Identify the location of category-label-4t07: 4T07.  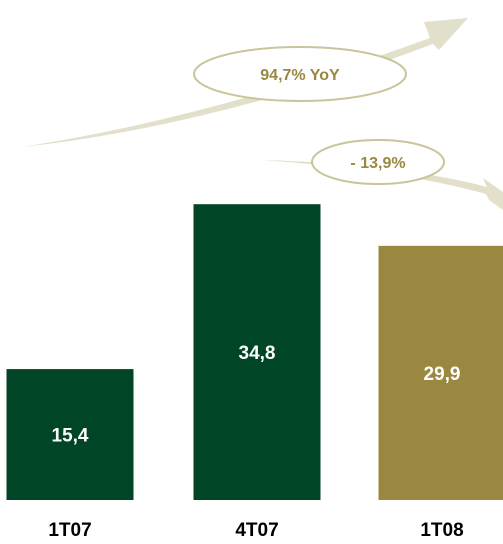
(256, 530).